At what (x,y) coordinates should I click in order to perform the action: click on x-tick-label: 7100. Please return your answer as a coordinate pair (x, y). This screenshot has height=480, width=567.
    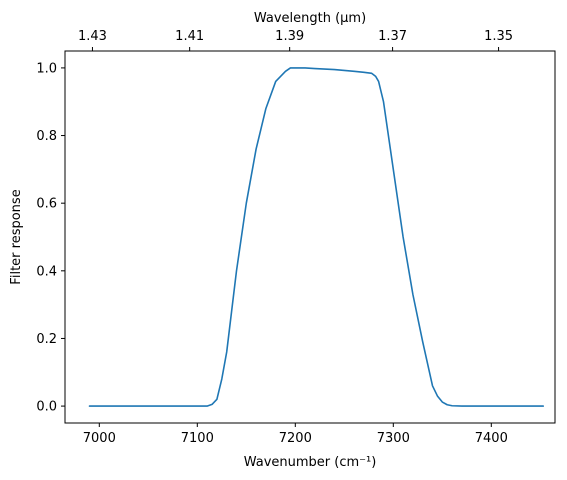
    Looking at the image, I should click on (197, 438).